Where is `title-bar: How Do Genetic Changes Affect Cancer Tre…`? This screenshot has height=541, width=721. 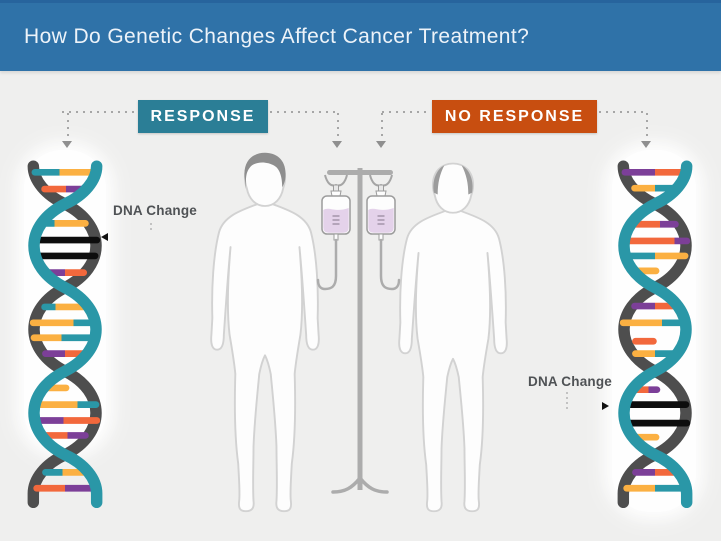 title-bar: How Do Genetic Changes Affect Cancer Tre… is located at coordinates (360, 35).